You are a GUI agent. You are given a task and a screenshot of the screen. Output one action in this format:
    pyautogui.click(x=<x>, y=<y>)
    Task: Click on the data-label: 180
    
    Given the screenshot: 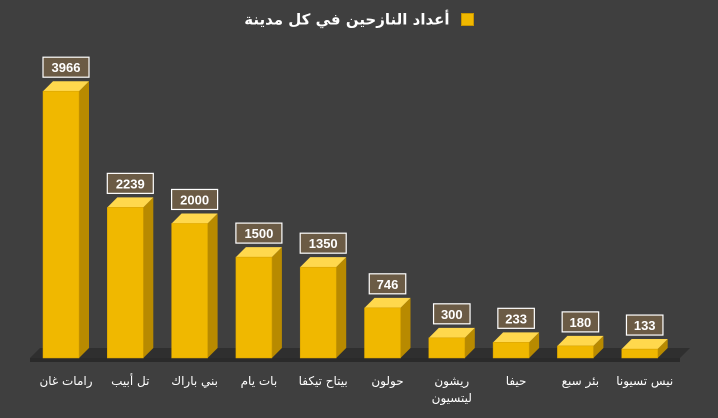 What is the action you would take?
    pyautogui.click(x=581, y=322)
    